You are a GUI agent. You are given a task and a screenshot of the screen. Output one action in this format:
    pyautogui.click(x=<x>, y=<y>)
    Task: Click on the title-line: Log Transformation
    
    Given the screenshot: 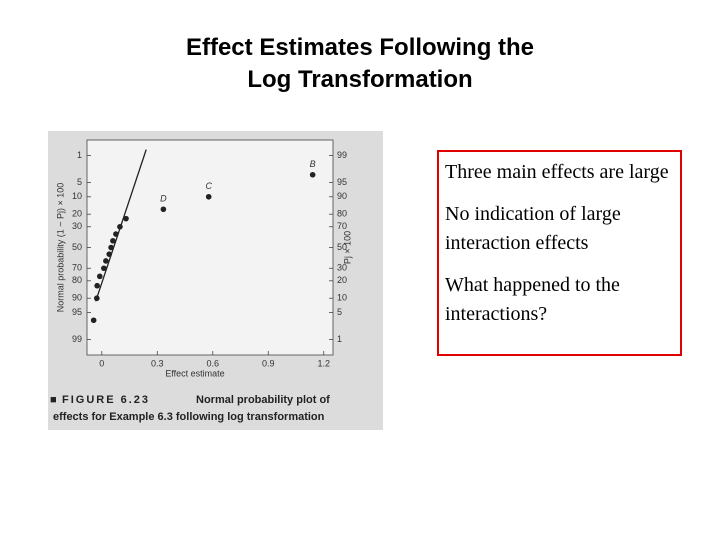 What is the action you would take?
    pyautogui.click(x=360, y=79)
    